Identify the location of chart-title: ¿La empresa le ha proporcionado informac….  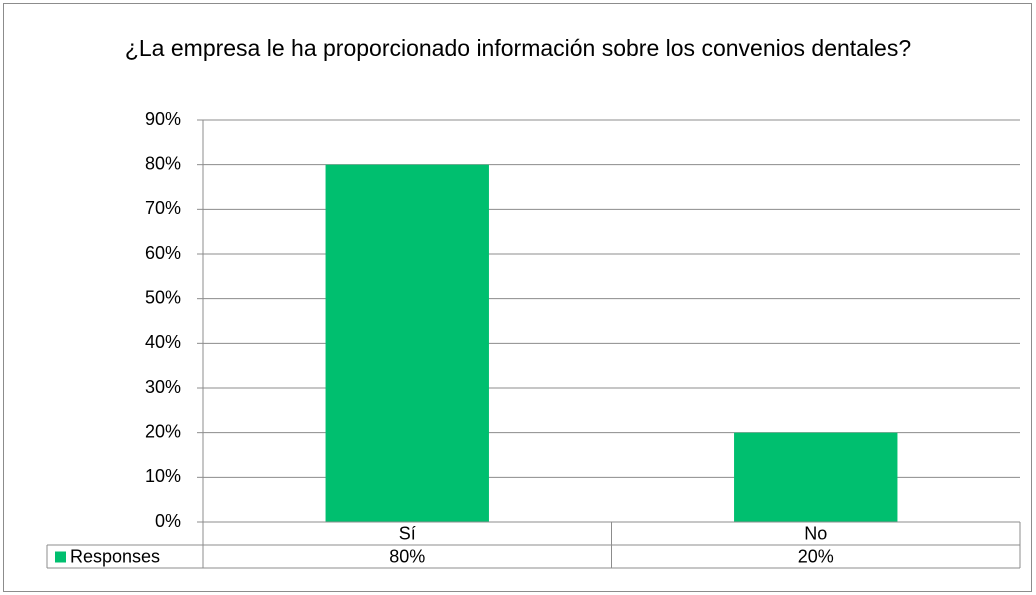
(518, 48).